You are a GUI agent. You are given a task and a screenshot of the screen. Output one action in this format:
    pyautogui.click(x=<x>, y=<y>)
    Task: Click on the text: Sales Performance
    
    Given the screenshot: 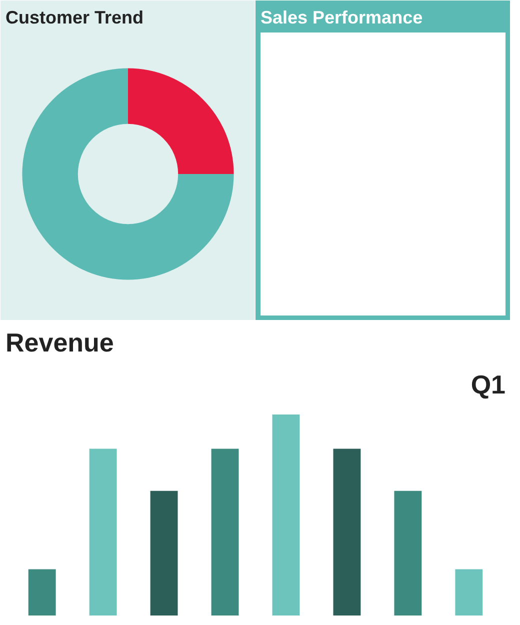 What is the action you would take?
    pyautogui.click(x=341, y=18)
    